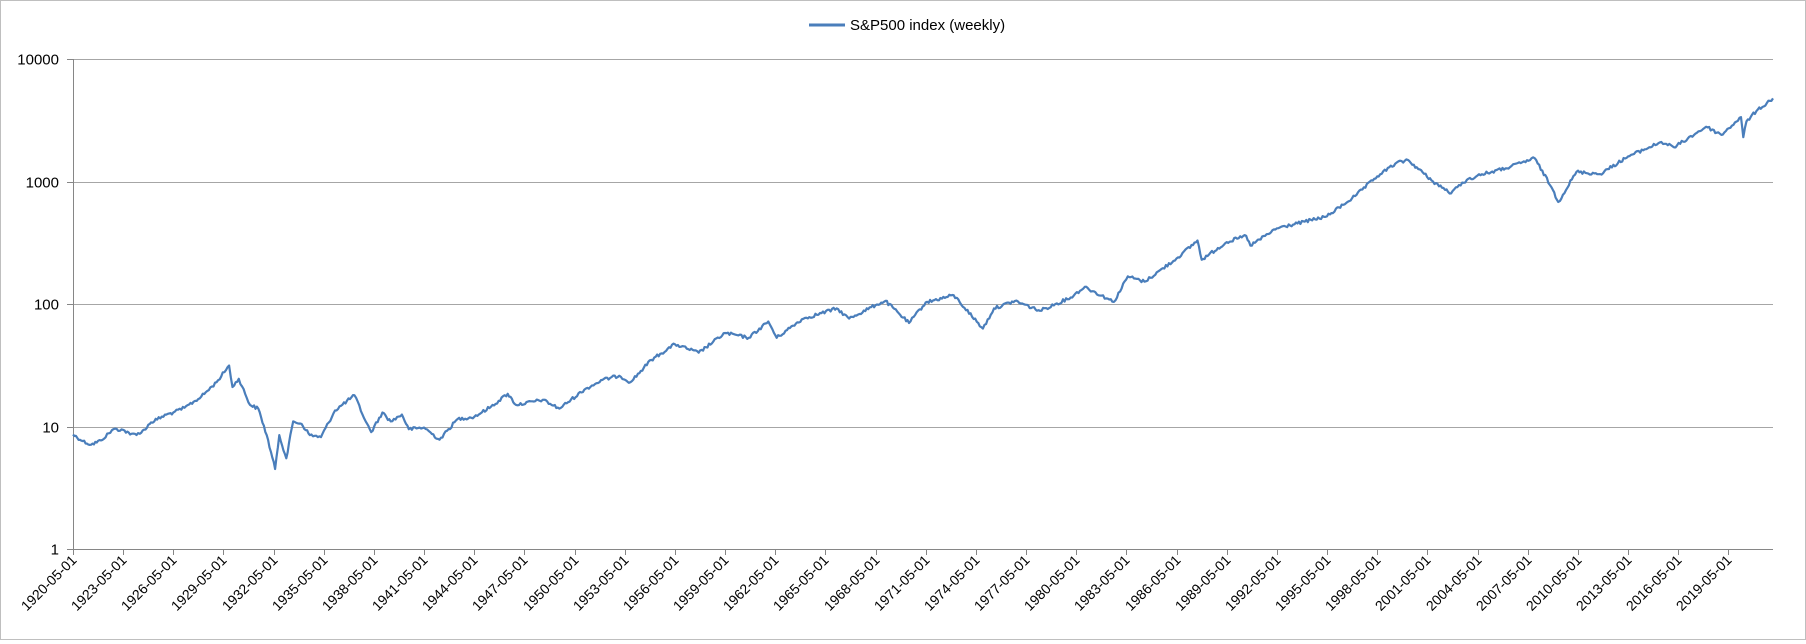 The image size is (1806, 644). I want to click on legend: S&P500 index (weekly), so click(907, 25).